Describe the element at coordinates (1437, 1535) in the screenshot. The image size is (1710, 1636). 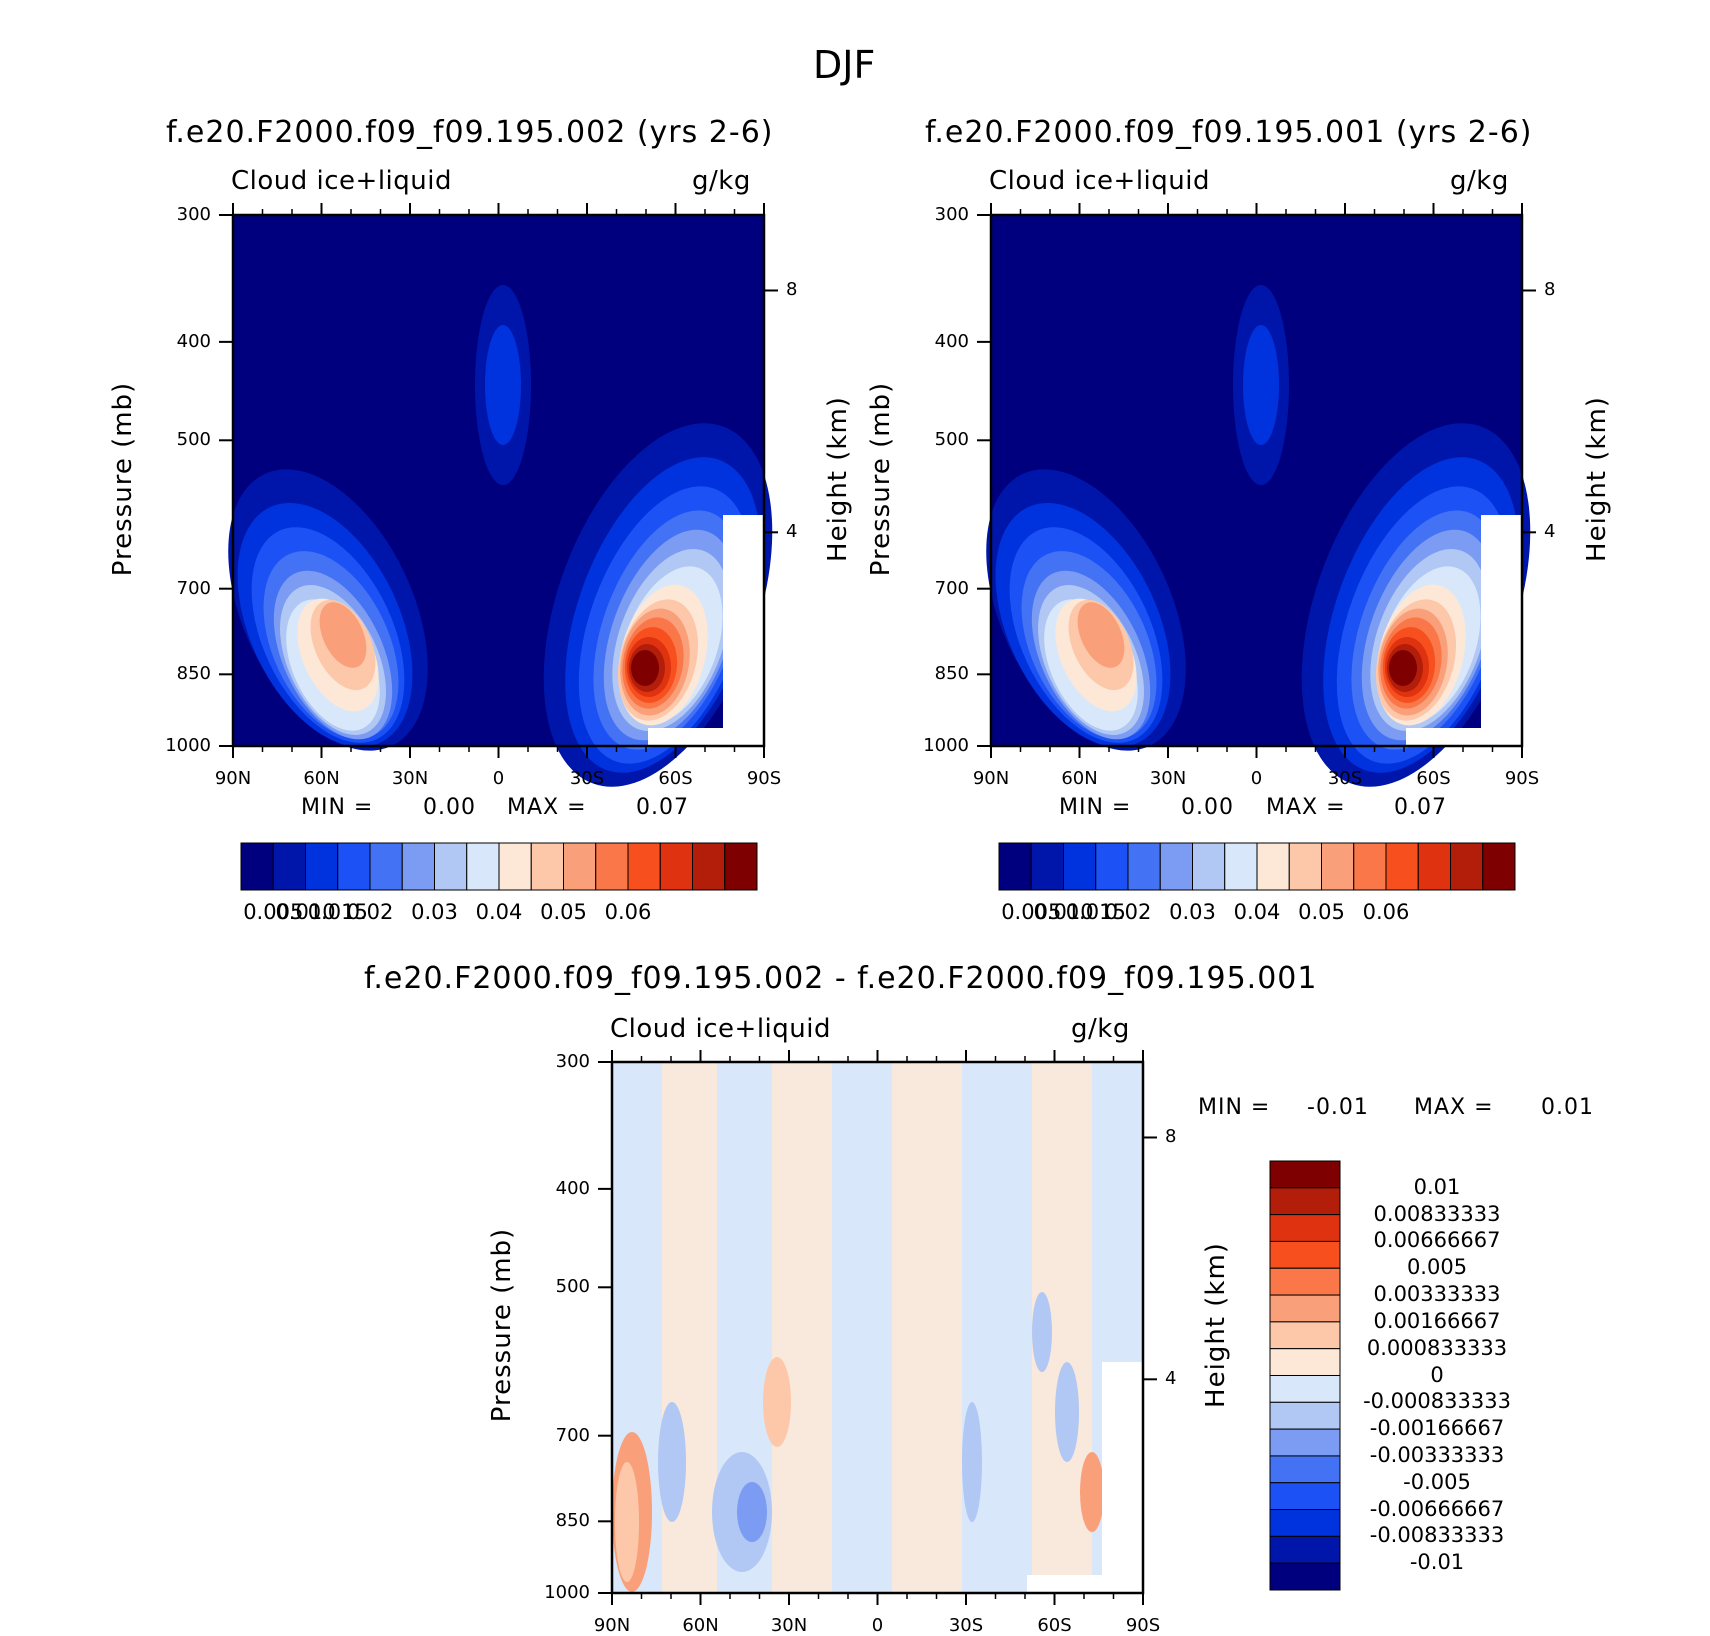
I see `colorbar-label: -0.00833333` at that location.